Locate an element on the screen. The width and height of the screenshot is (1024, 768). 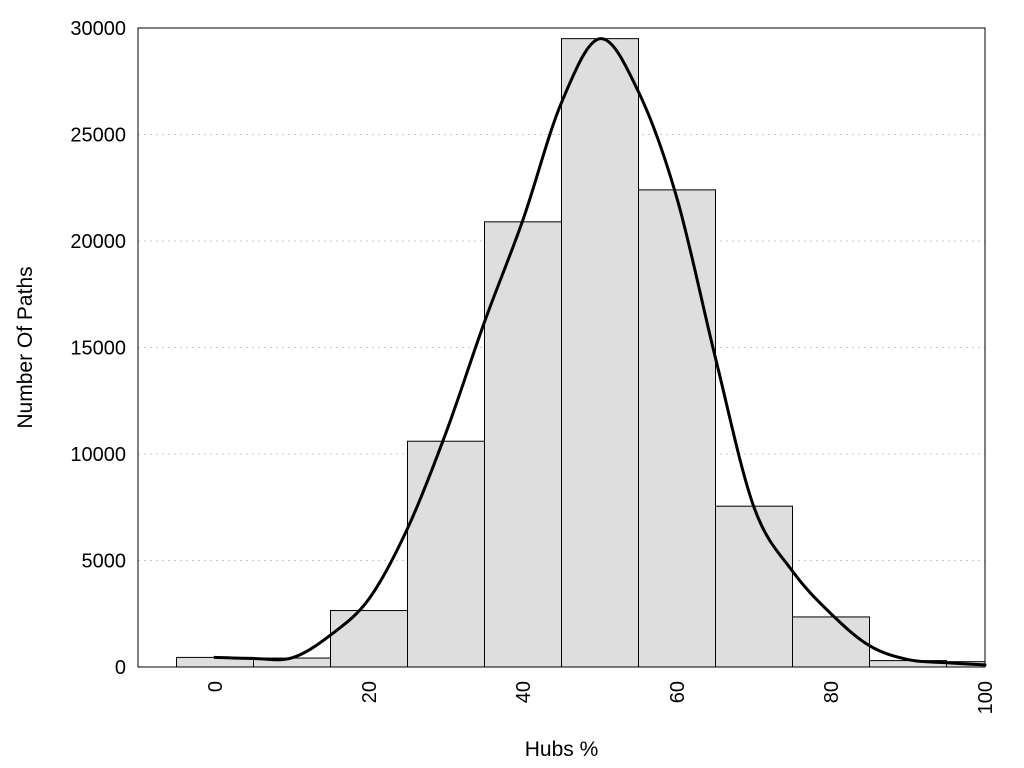
y-tick-label: 5000 is located at coordinates (104, 562).